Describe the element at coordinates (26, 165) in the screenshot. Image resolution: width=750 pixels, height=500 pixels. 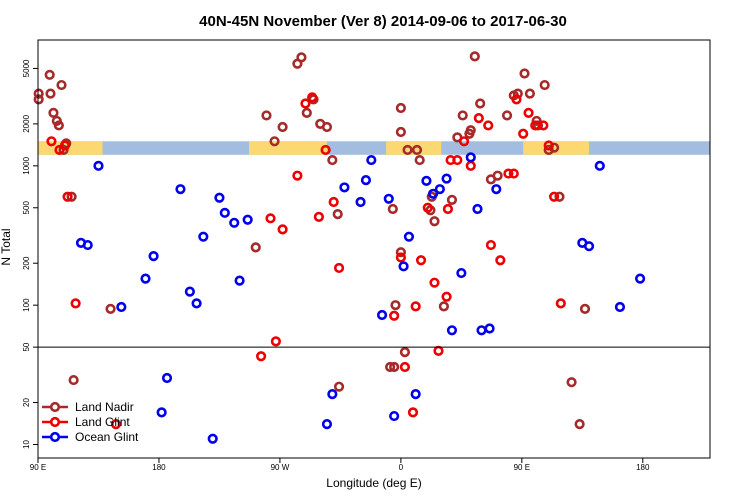
I see `y-tick-label: 1000` at that location.